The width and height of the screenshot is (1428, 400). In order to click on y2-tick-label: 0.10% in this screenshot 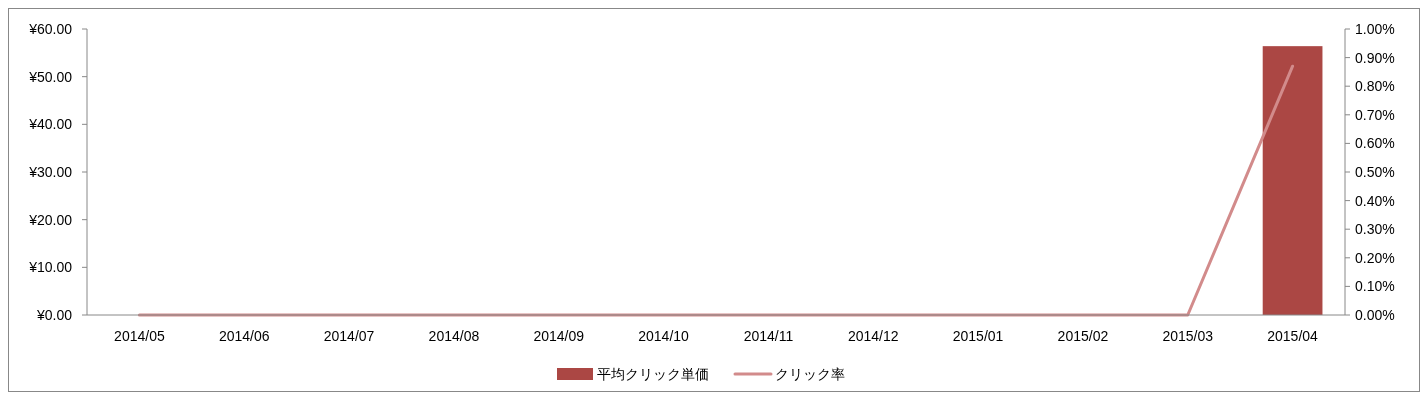, I will do `click(1375, 286)`.